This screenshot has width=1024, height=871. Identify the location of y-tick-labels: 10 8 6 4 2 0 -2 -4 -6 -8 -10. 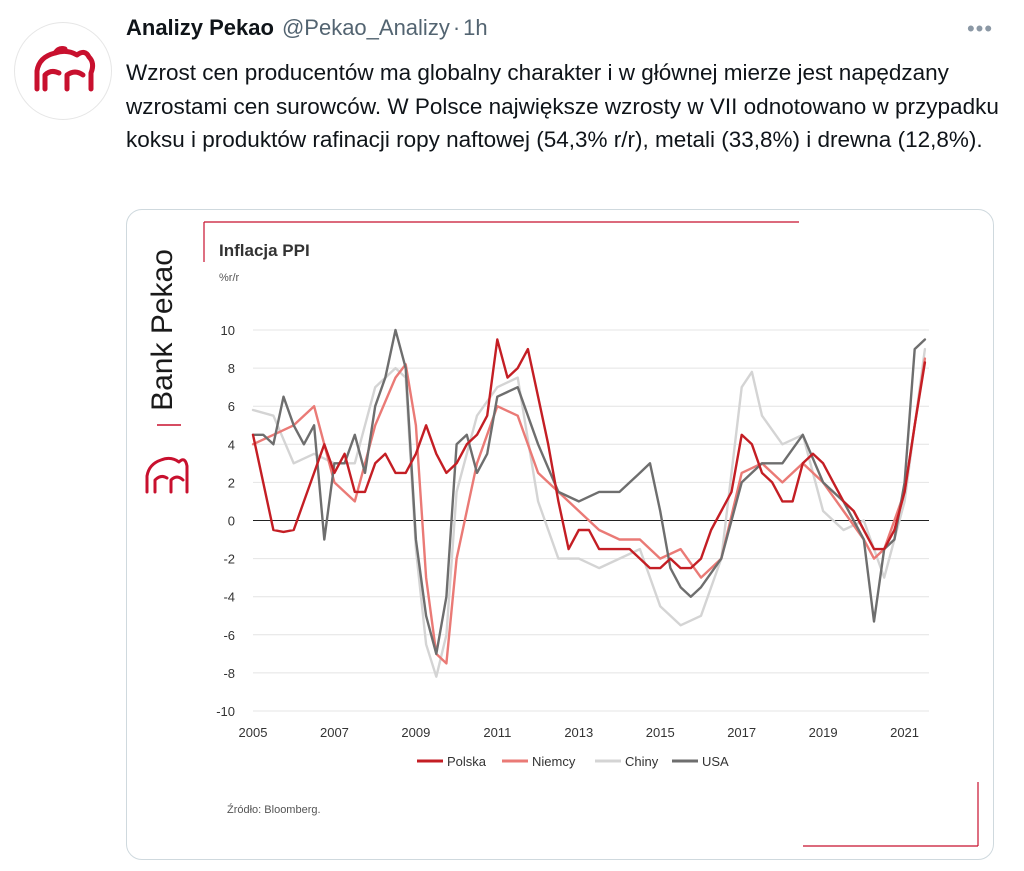
(225, 521).